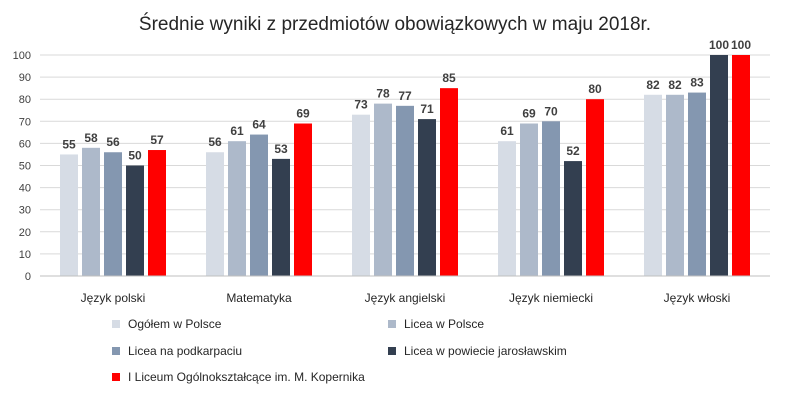 The image size is (790, 413). I want to click on y-tick-label: 30, so click(25, 211).